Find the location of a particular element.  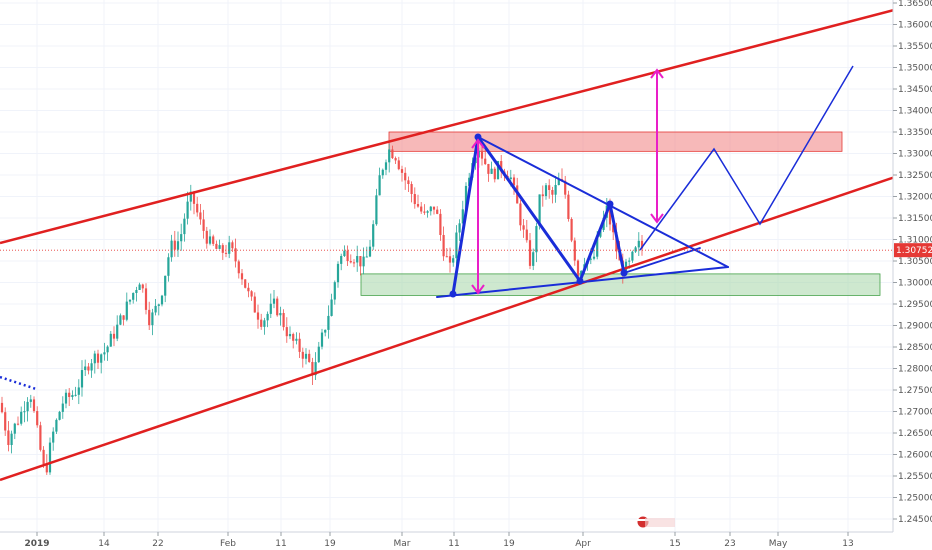

measure-arrows is located at coordinates (567, 181).